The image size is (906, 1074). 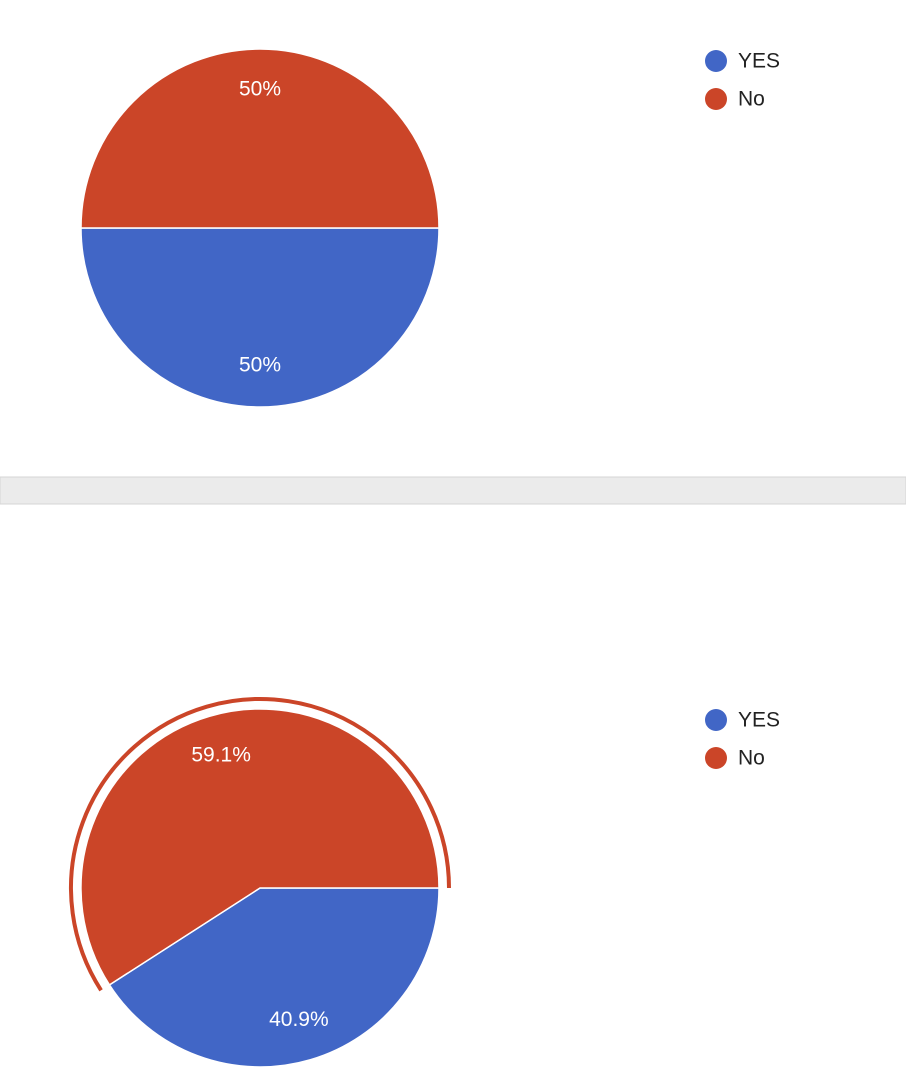 What do you see at coordinates (299, 1019) in the screenshot?
I see `slice-label: 40.9%` at bounding box center [299, 1019].